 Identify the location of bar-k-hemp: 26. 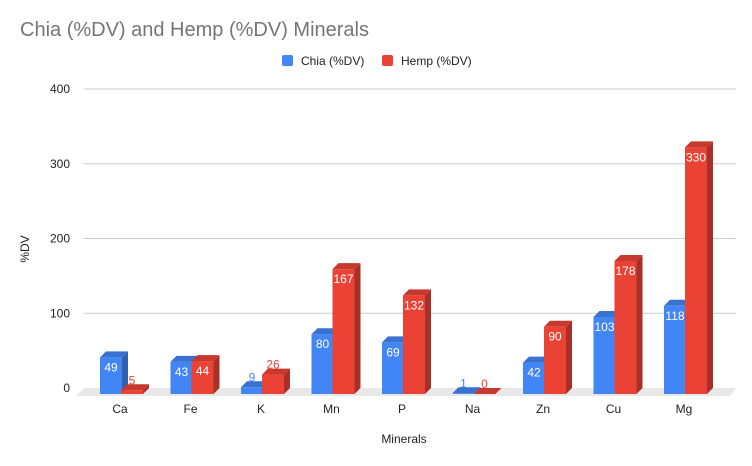
(276, 376).